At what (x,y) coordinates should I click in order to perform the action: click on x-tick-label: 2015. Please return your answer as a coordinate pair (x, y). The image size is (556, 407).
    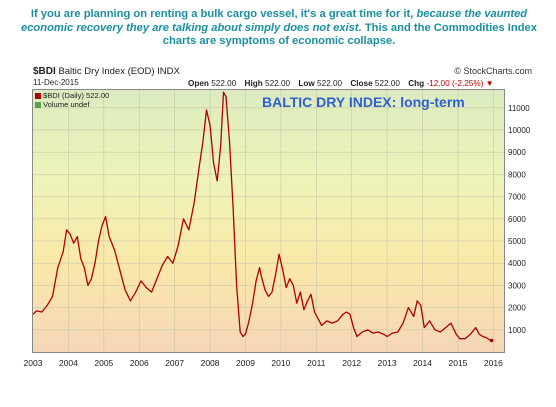
    Looking at the image, I should click on (458, 363).